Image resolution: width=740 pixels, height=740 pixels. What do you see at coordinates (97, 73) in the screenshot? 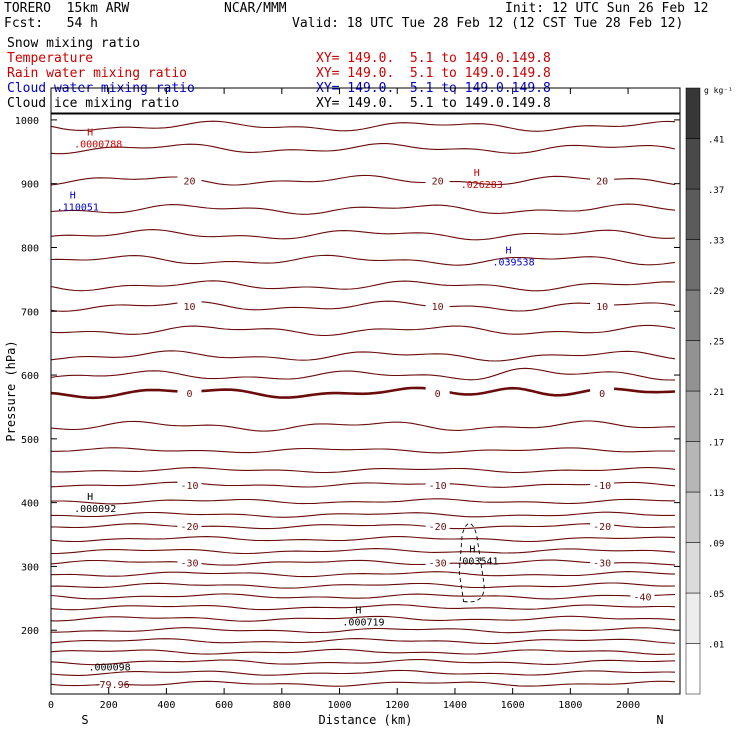
I see `field-name: Rain water mixing ratio` at bounding box center [97, 73].